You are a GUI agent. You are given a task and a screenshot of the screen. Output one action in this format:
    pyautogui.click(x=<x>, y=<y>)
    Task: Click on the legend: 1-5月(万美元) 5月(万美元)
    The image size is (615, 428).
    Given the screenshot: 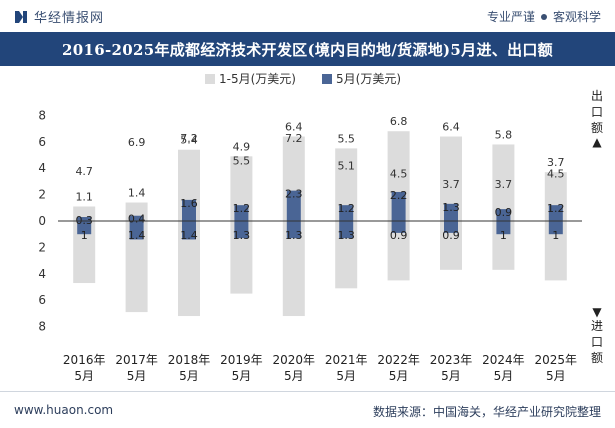 What is the action you would take?
    pyautogui.click(x=303, y=79)
    